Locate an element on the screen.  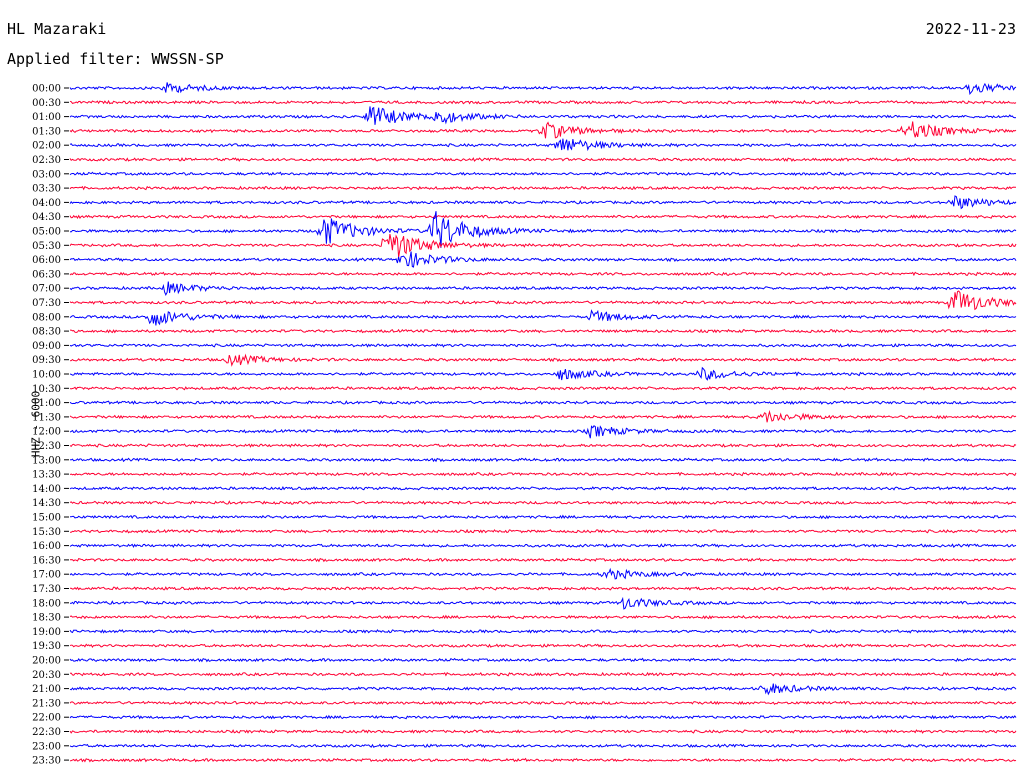
tick-label-0400: 04:00 is located at coordinates (46, 203).